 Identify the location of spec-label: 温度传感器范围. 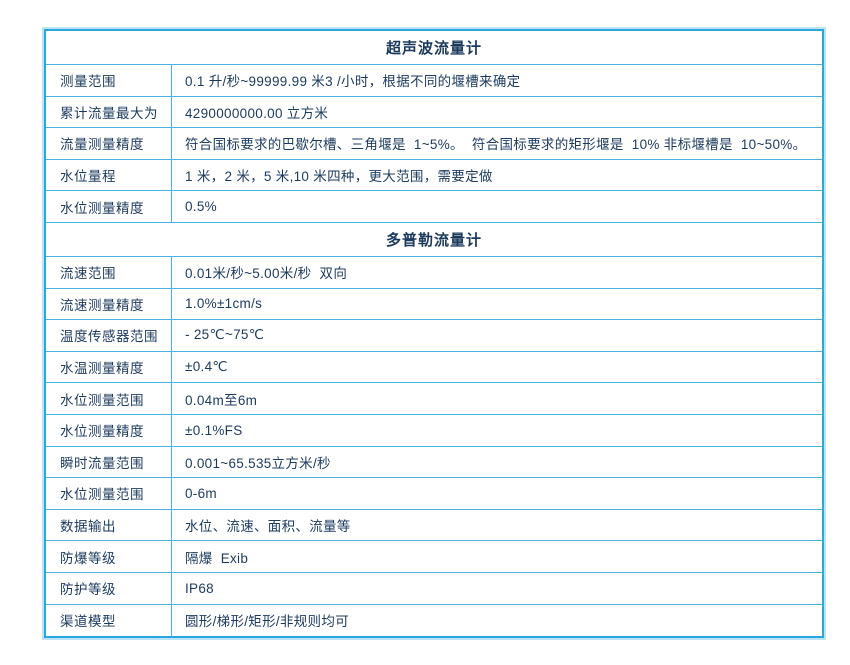
(109, 335).